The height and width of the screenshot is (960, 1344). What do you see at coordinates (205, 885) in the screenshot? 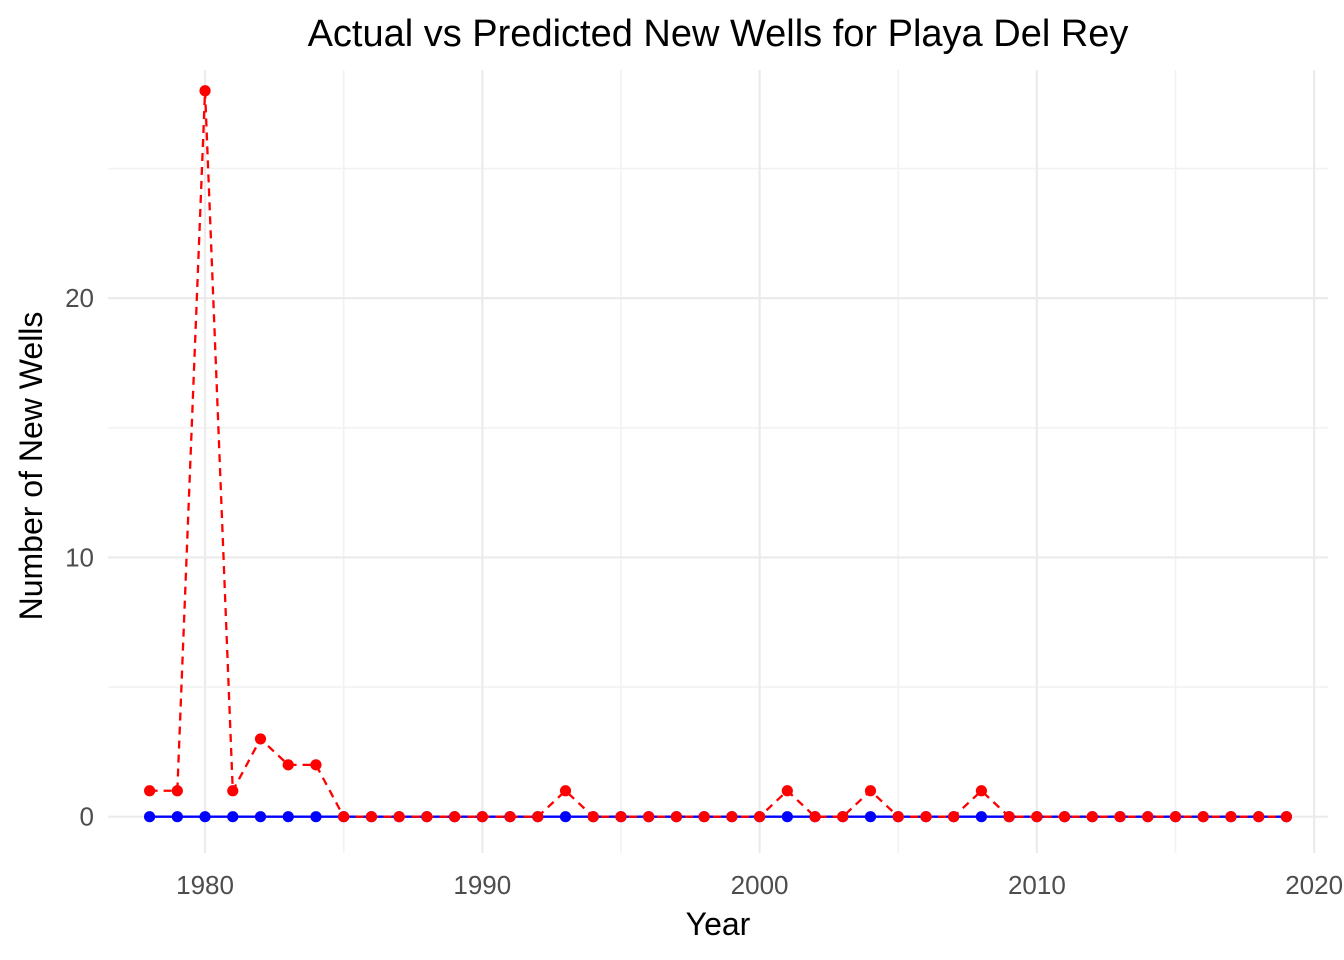
I see `x-tick-label: 1980` at bounding box center [205, 885].